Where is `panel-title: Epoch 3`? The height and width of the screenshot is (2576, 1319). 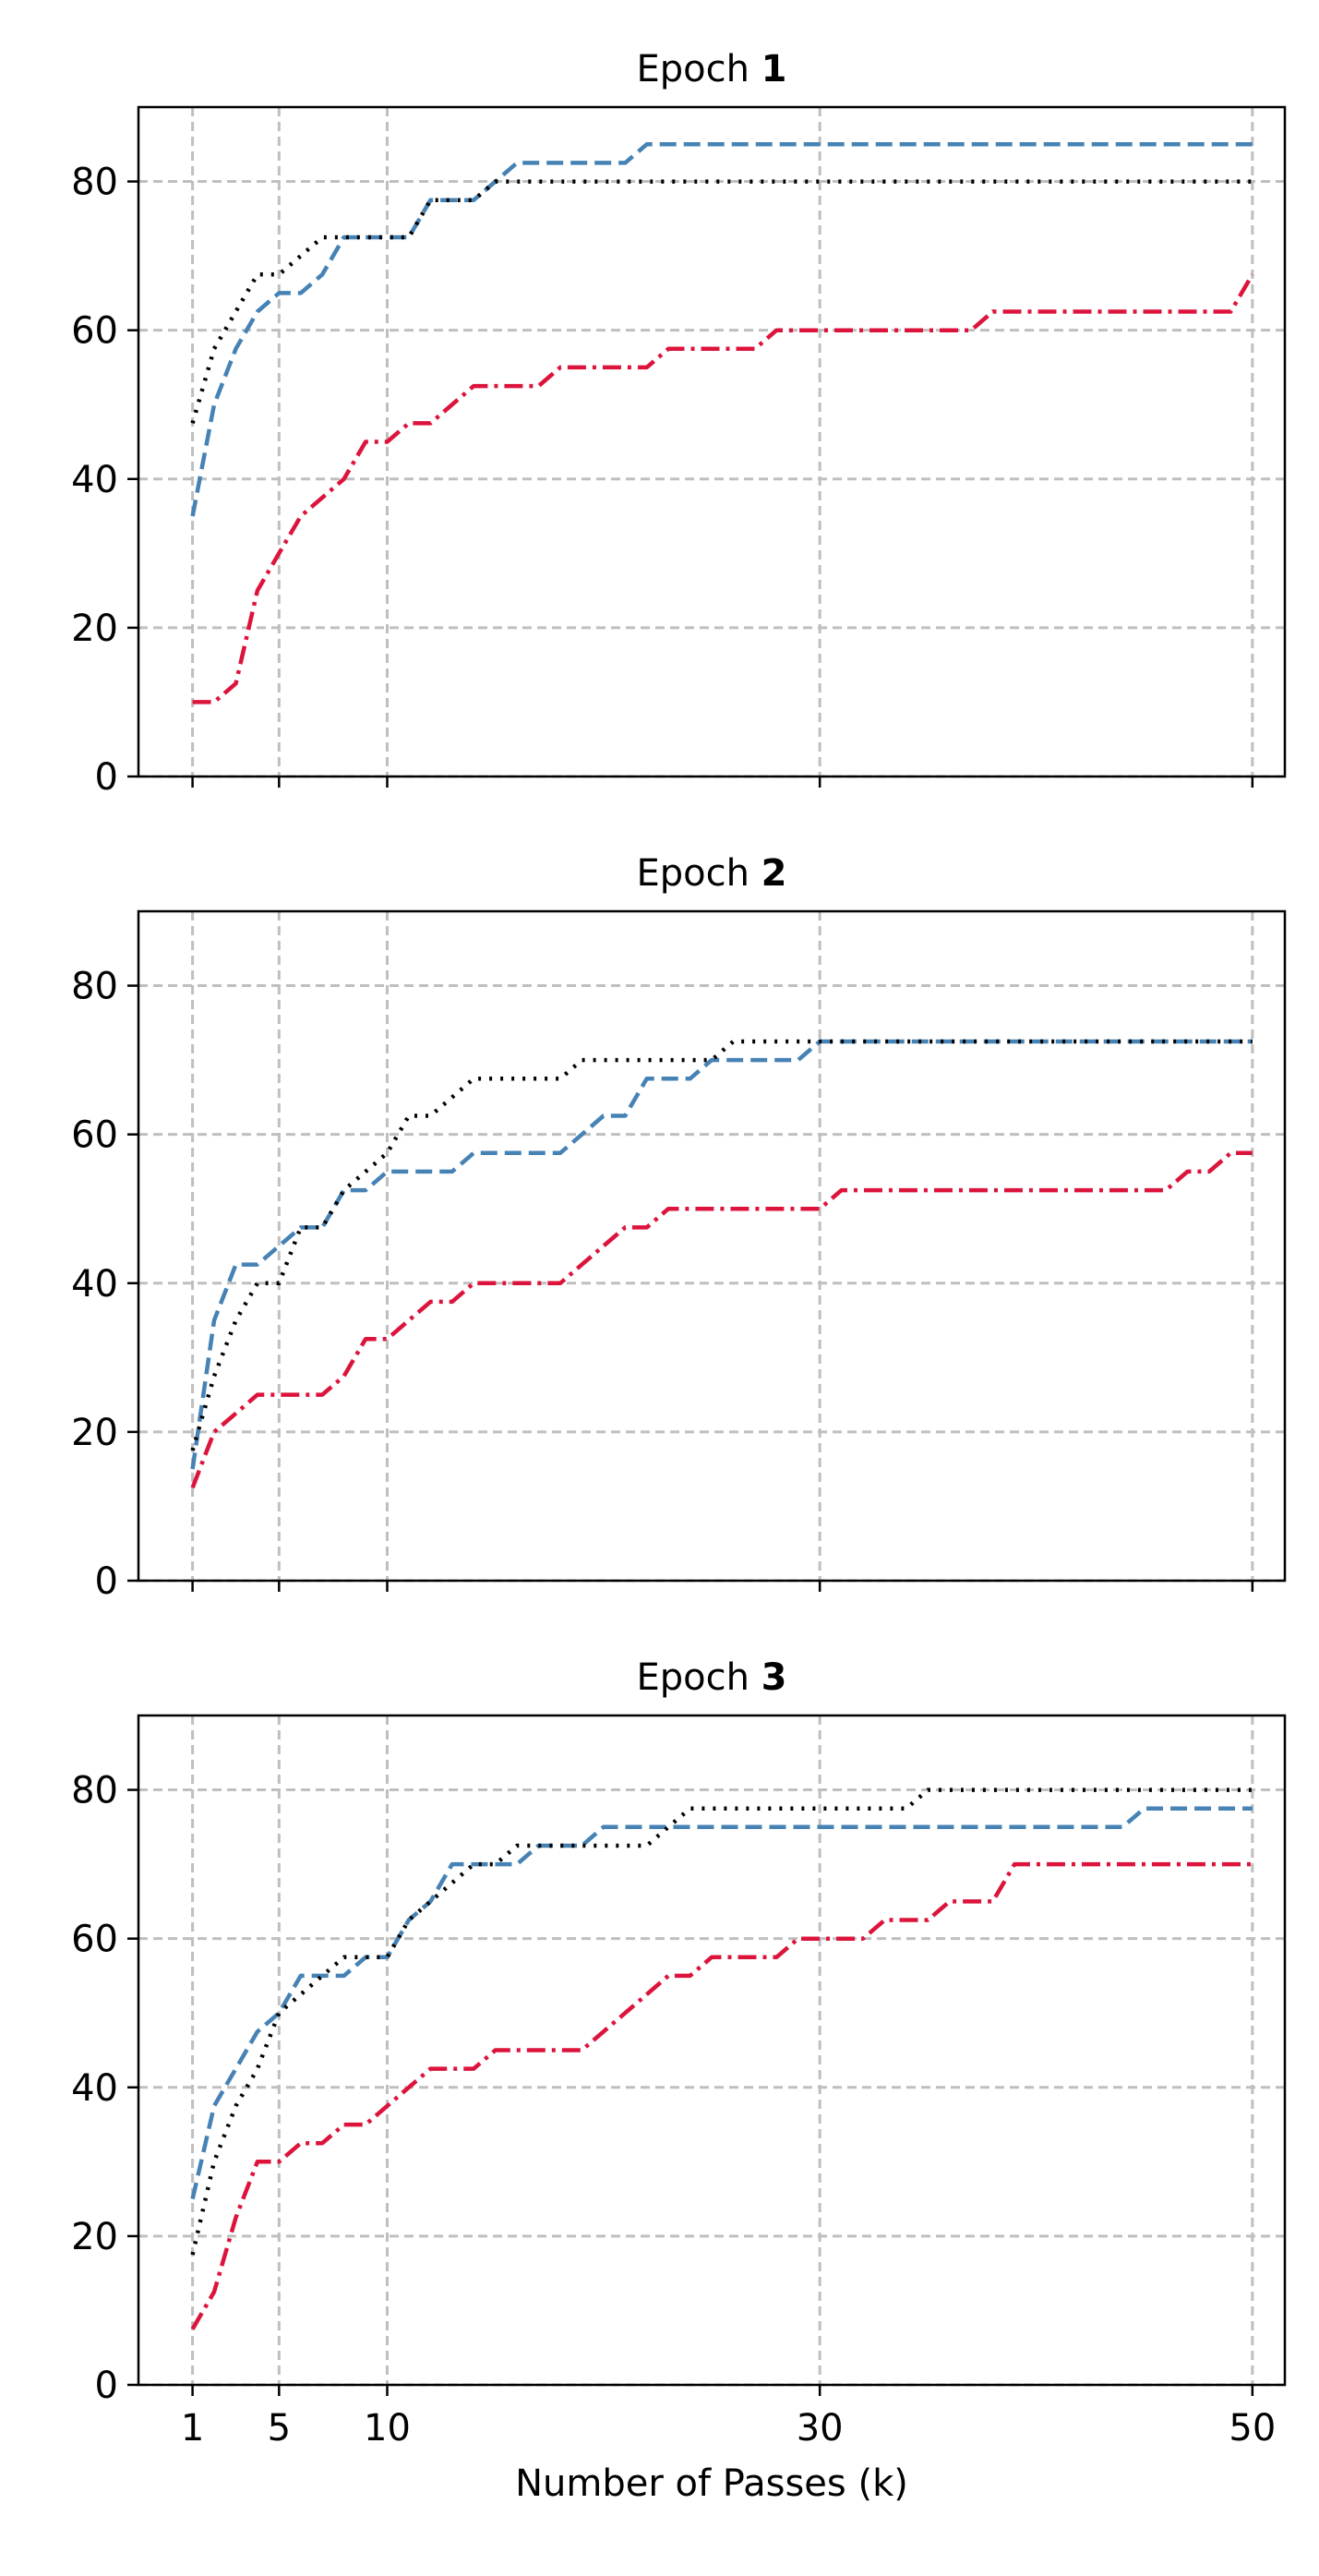
panel-title: Epoch 3 is located at coordinates (711, 1677).